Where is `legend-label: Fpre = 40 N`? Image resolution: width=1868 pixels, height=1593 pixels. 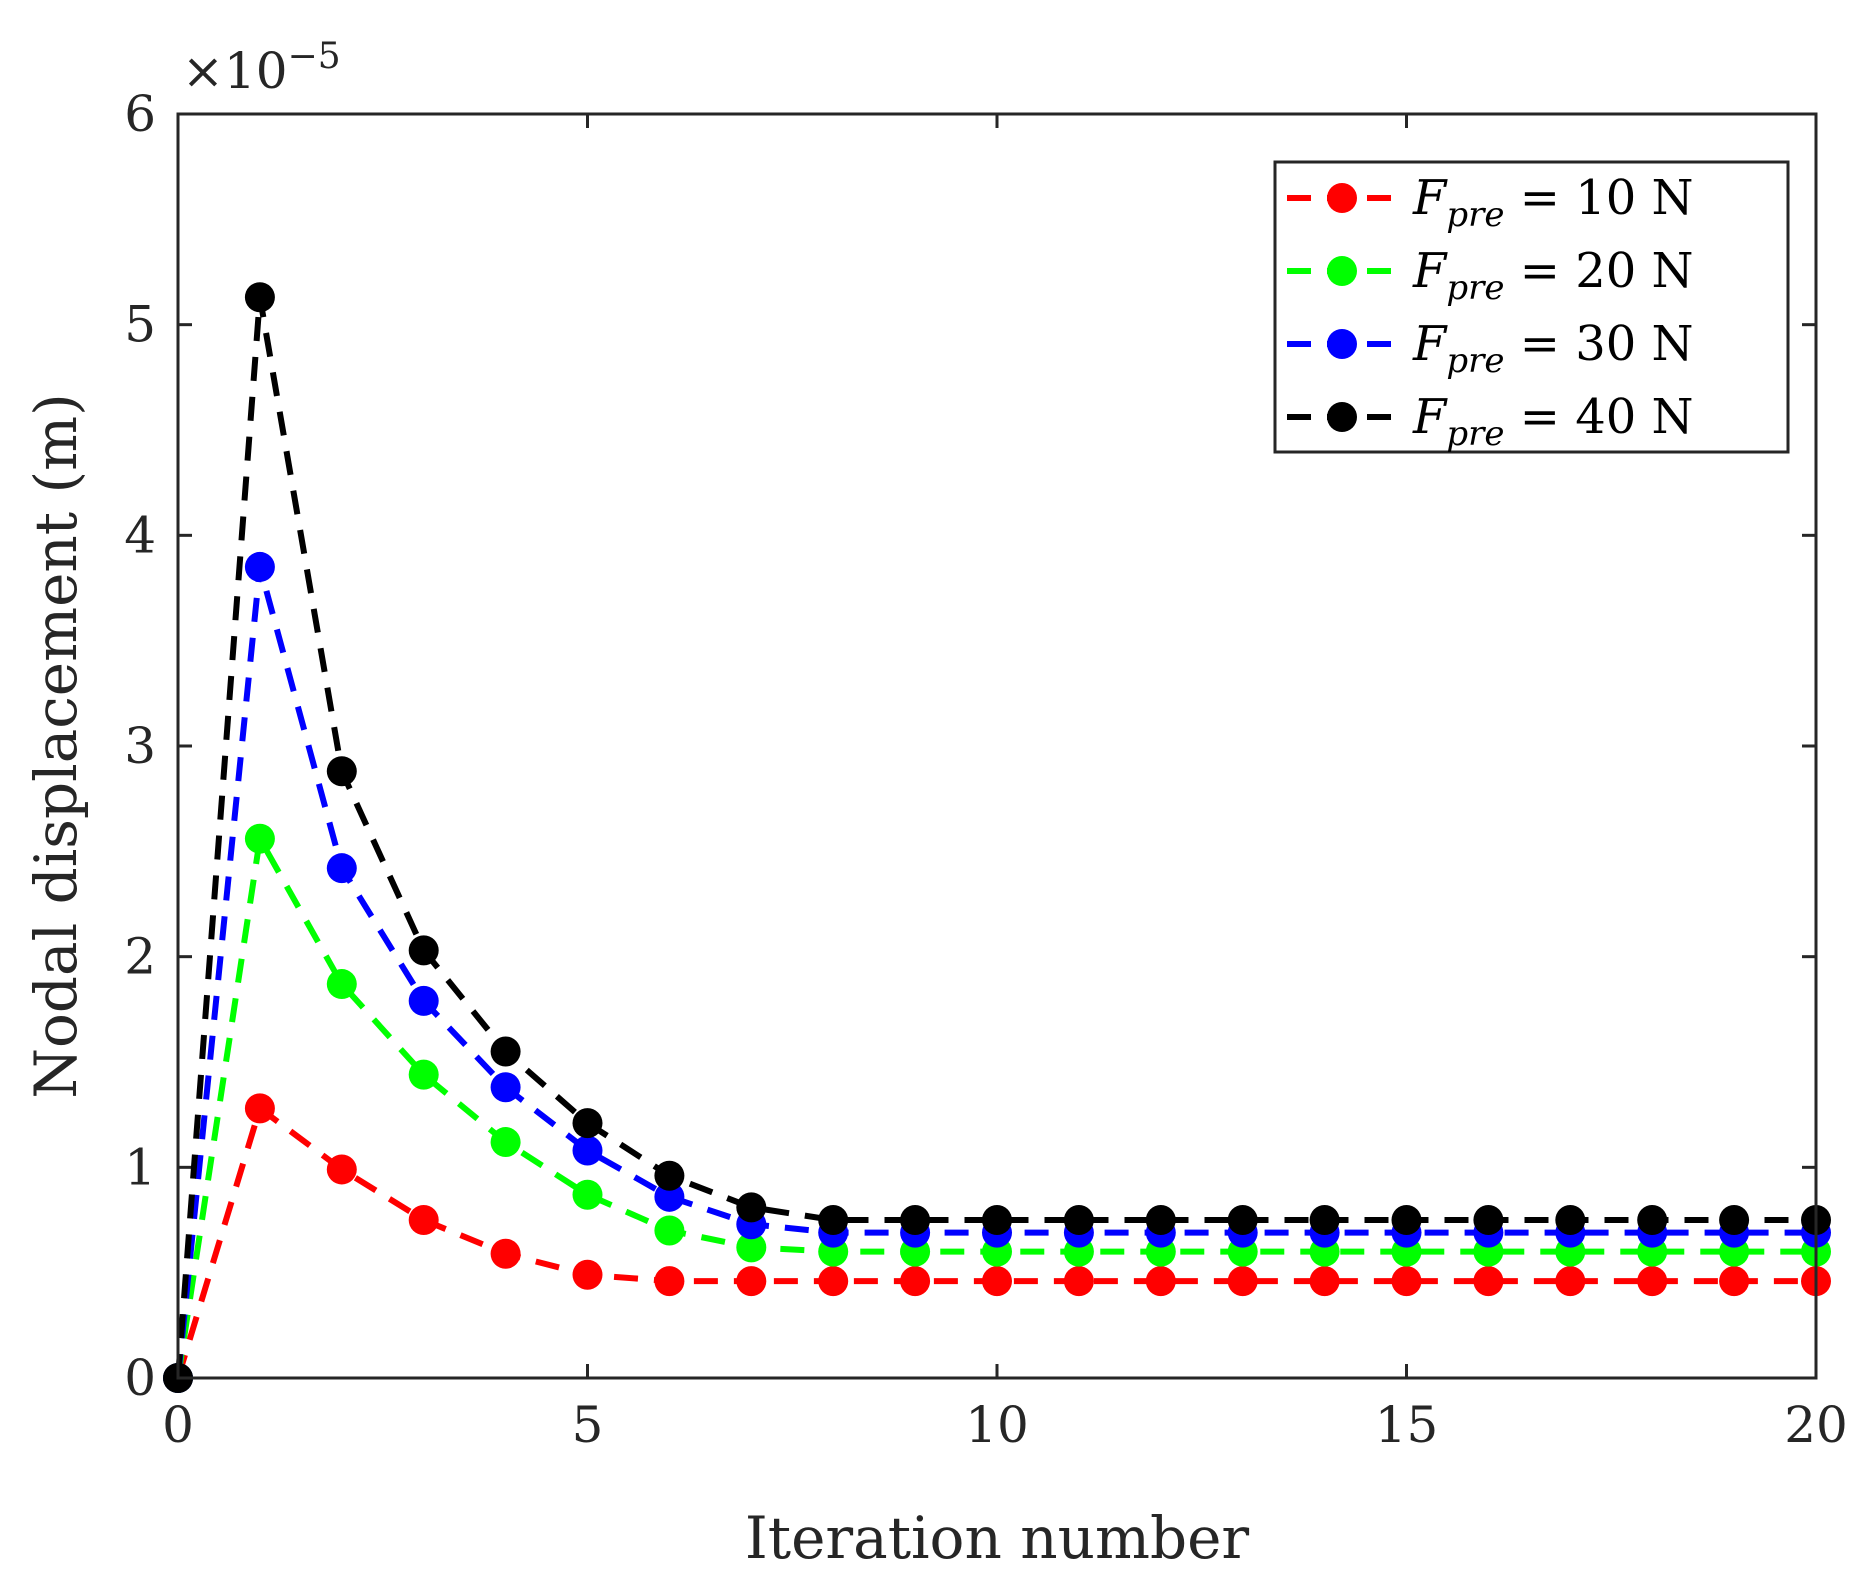
legend-label: Fpre = 40 N is located at coordinates (1553, 421).